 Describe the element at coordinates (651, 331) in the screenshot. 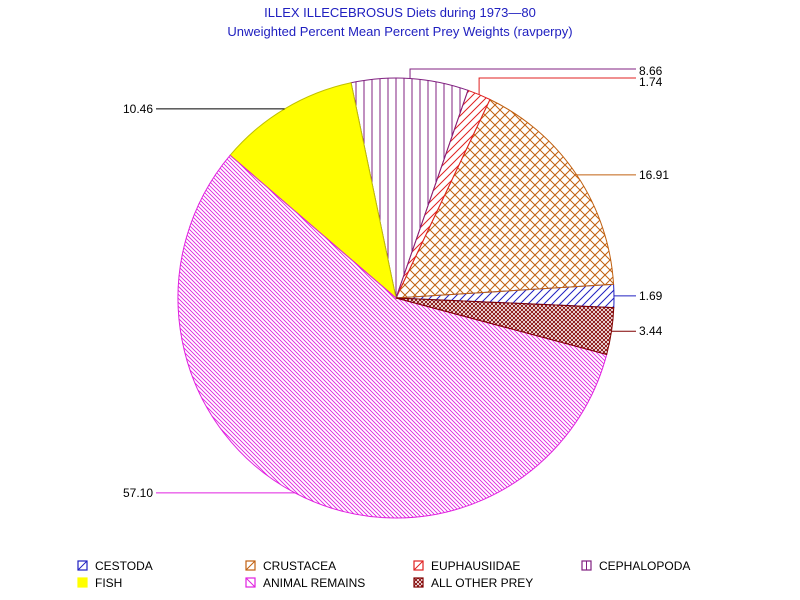

I see `value-label-all-other-prey: 3.44` at that location.